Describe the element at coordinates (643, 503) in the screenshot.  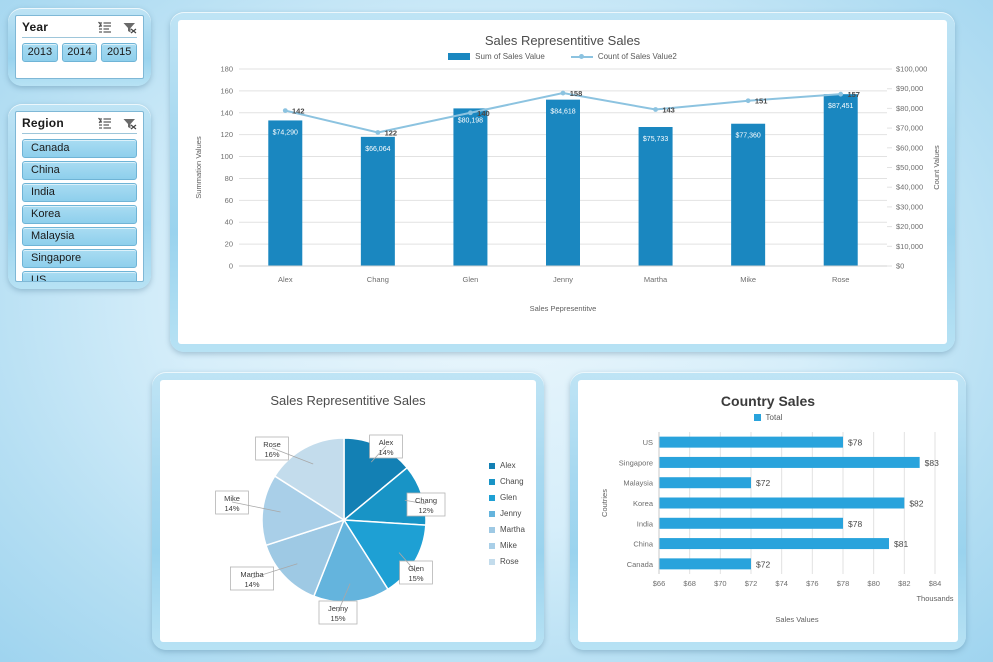
I see `country-category-label: Korea` at that location.